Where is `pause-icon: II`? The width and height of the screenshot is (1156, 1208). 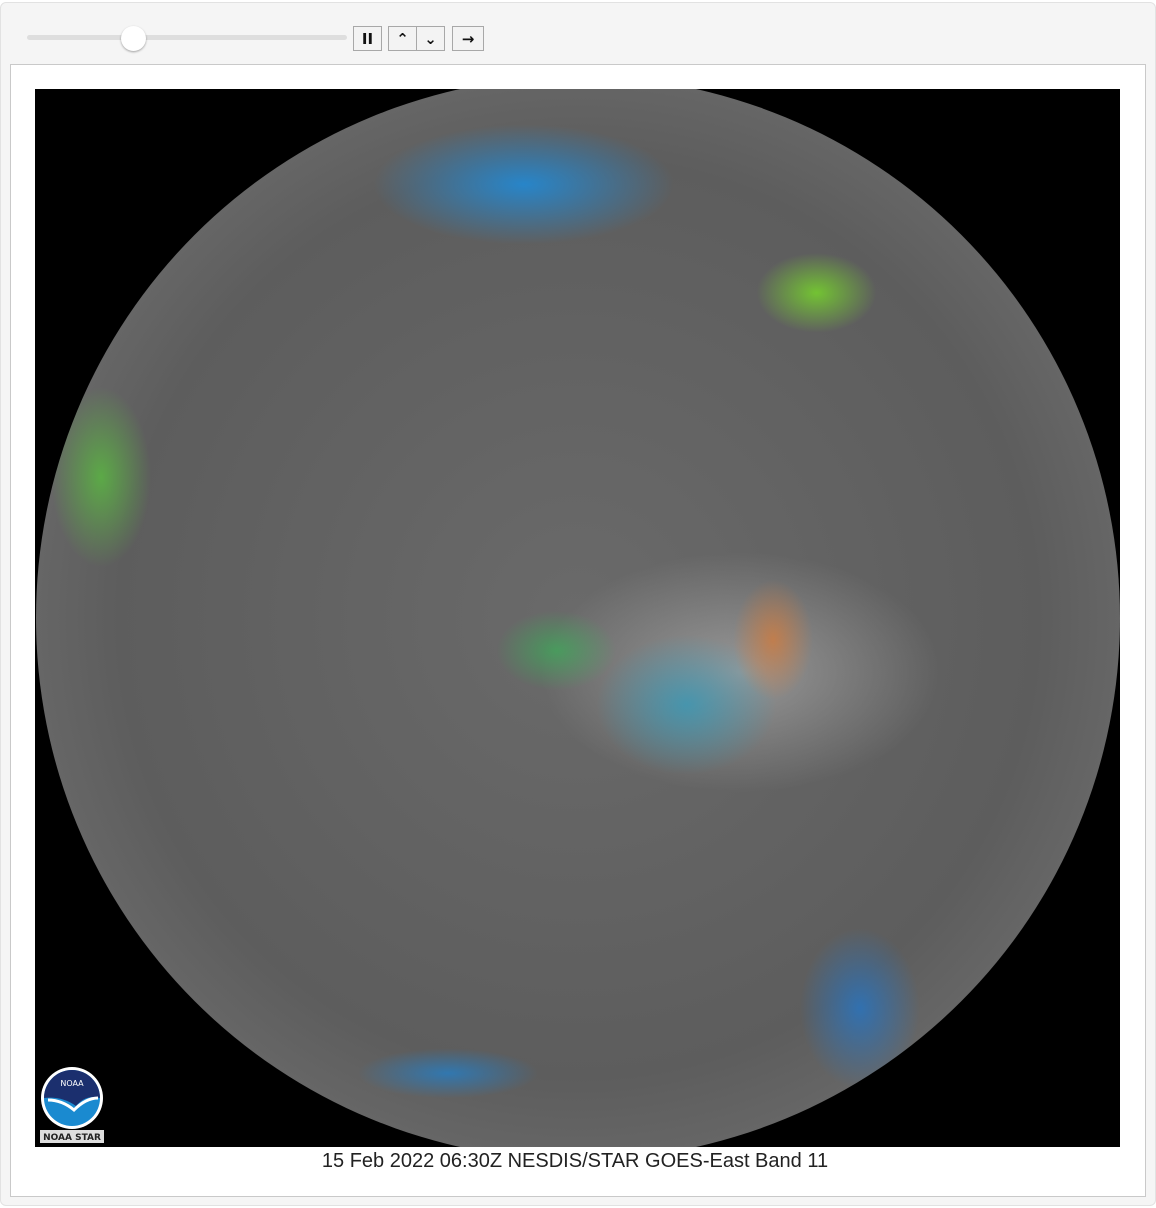
pause-icon: II is located at coordinates (367, 38).